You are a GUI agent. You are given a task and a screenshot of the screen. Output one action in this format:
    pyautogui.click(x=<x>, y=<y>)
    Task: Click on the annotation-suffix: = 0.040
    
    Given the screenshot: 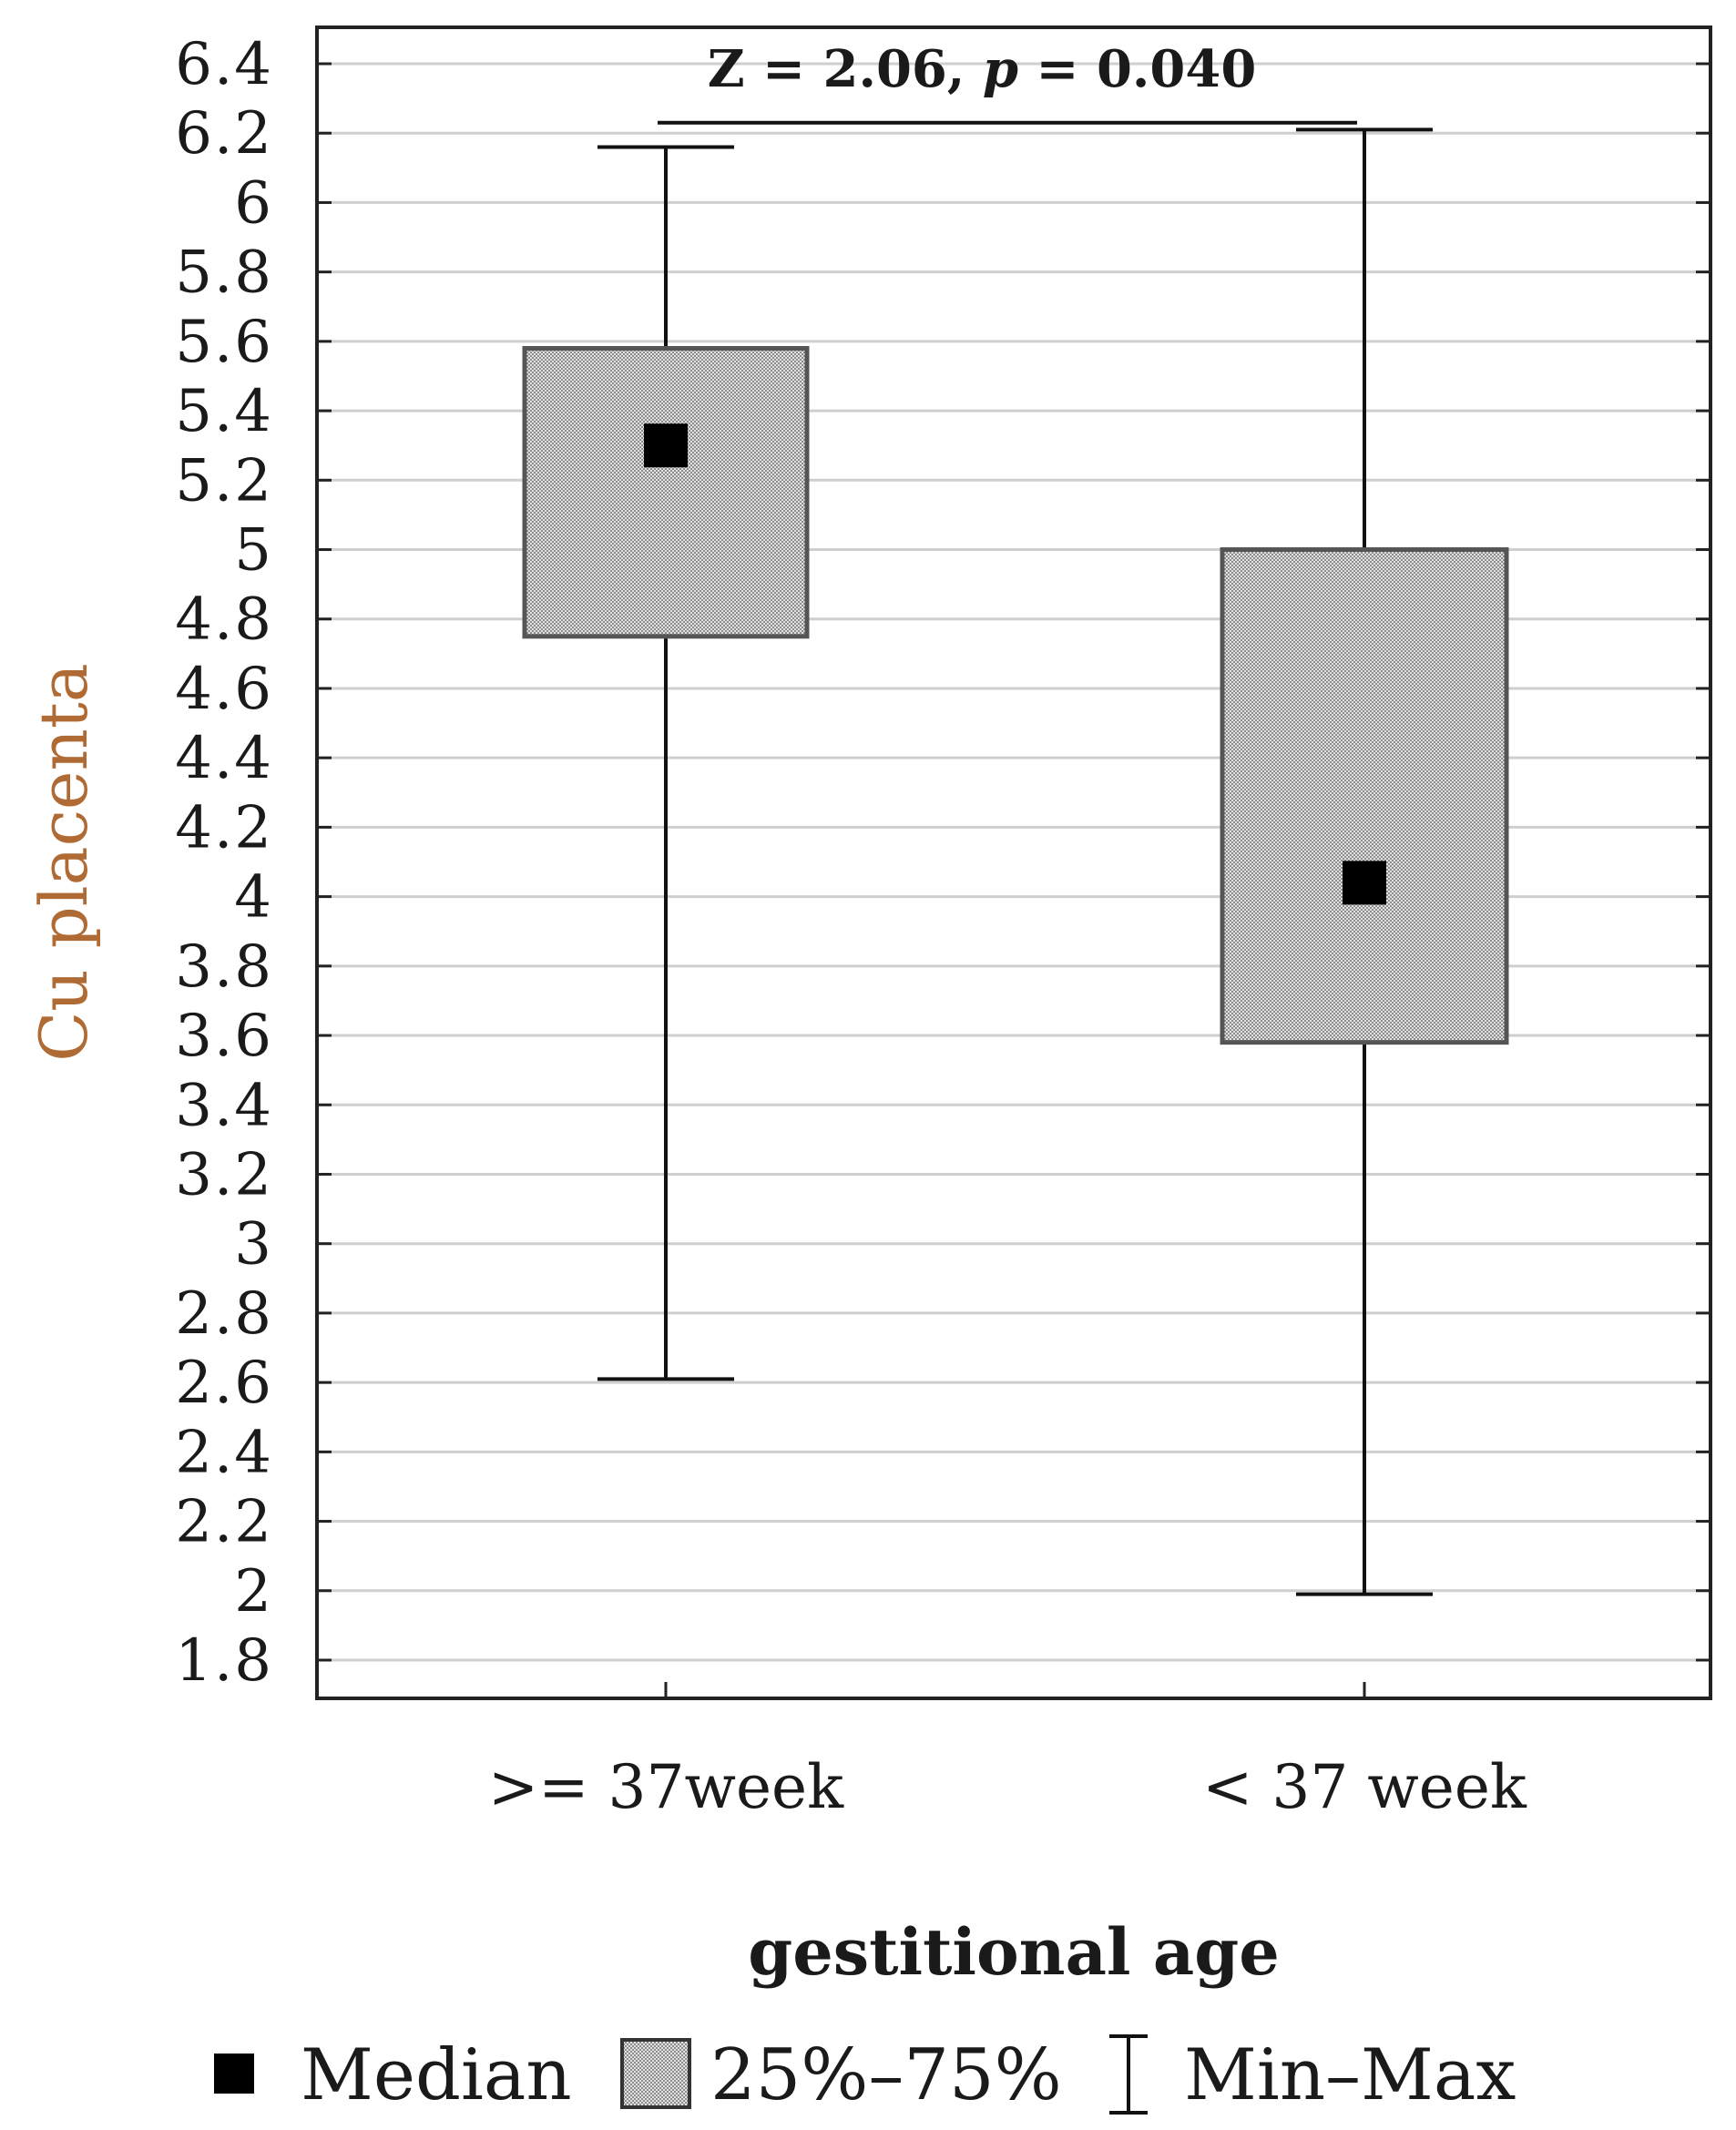 What is the action you would take?
    pyautogui.click(x=1137, y=69)
    